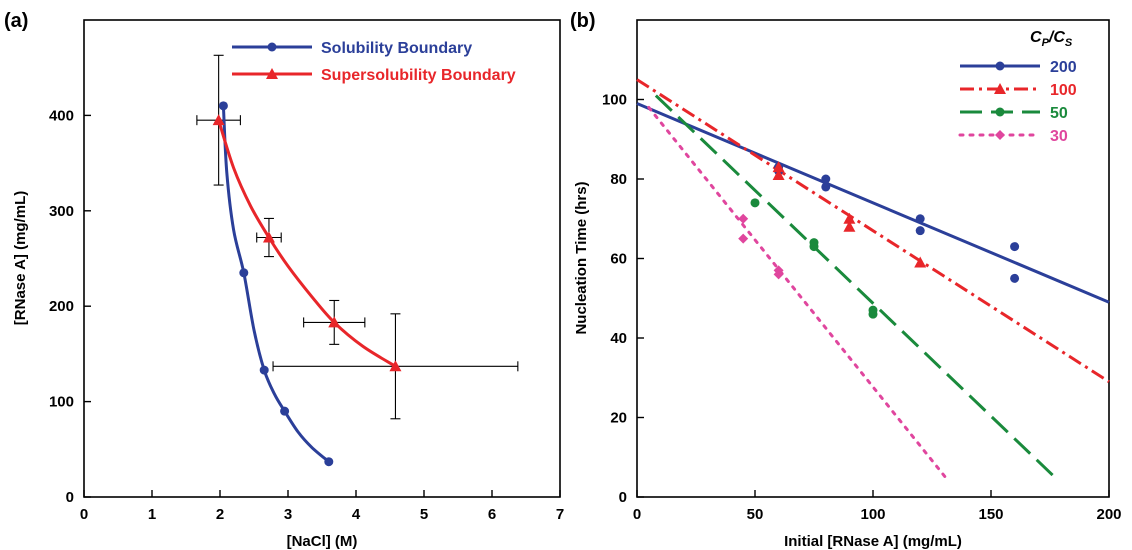  Describe the element at coordinates (288, 514) in the screenshot. I see `x-tick-label-3: 3` at that location.